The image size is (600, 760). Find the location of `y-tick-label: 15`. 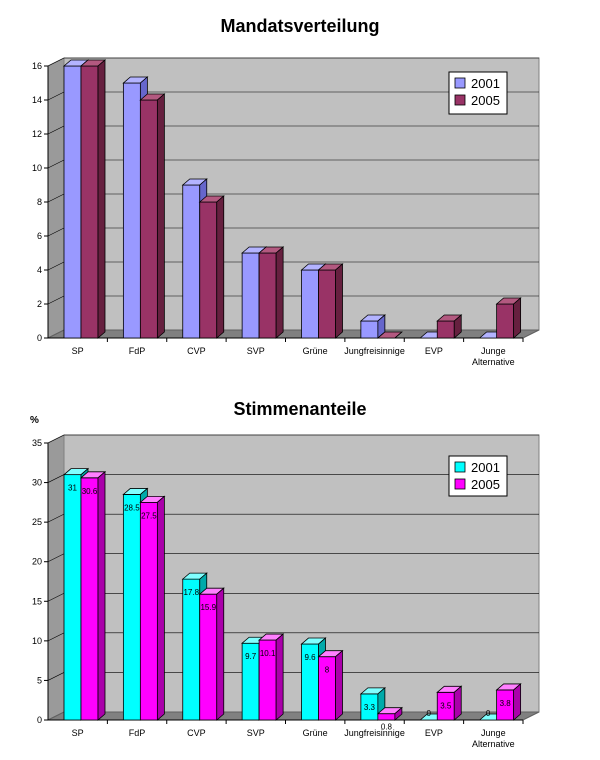

y-tick-label: 15 is located at coordinates (37, 601).